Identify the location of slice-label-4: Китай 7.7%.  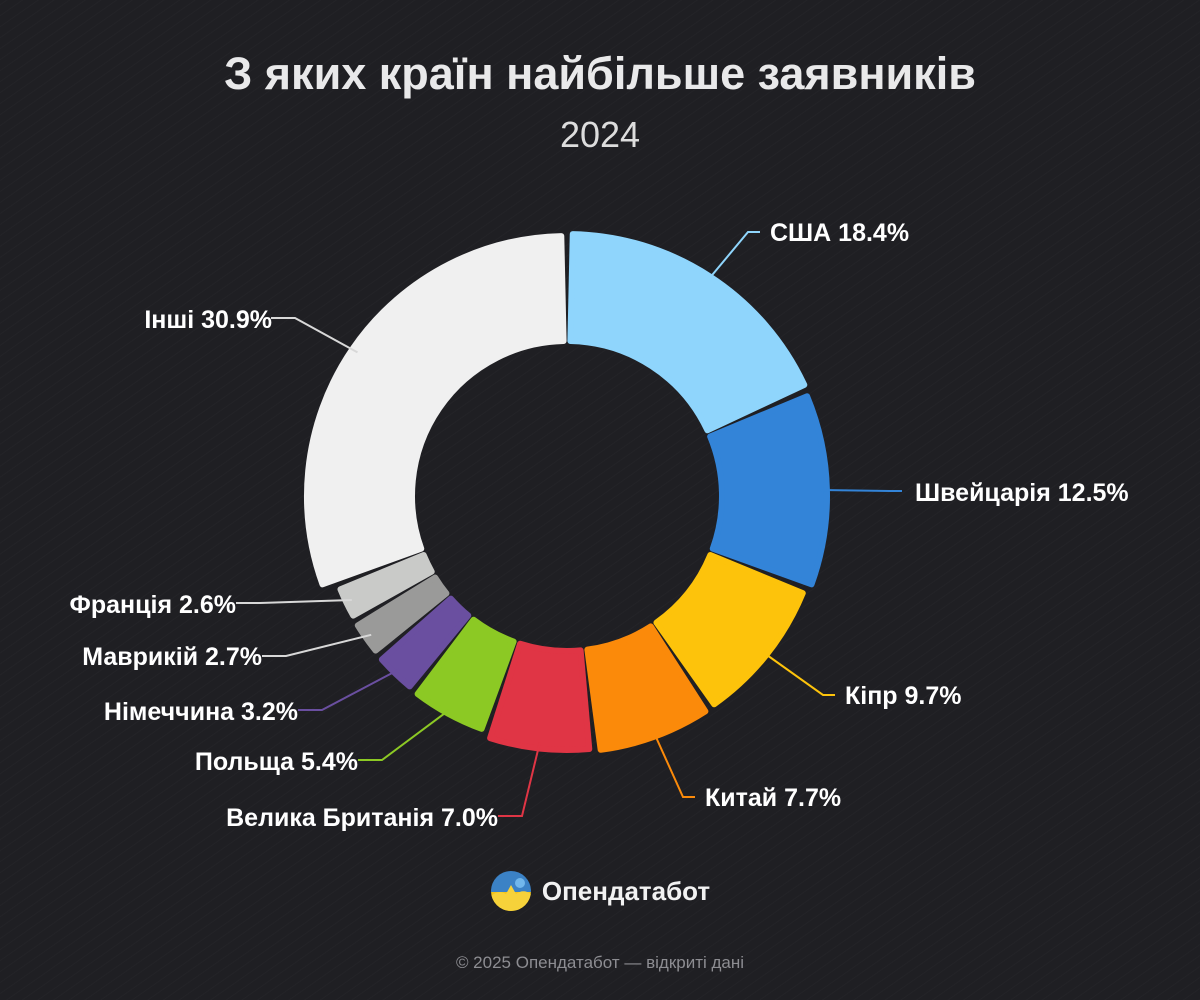
(773, 798).